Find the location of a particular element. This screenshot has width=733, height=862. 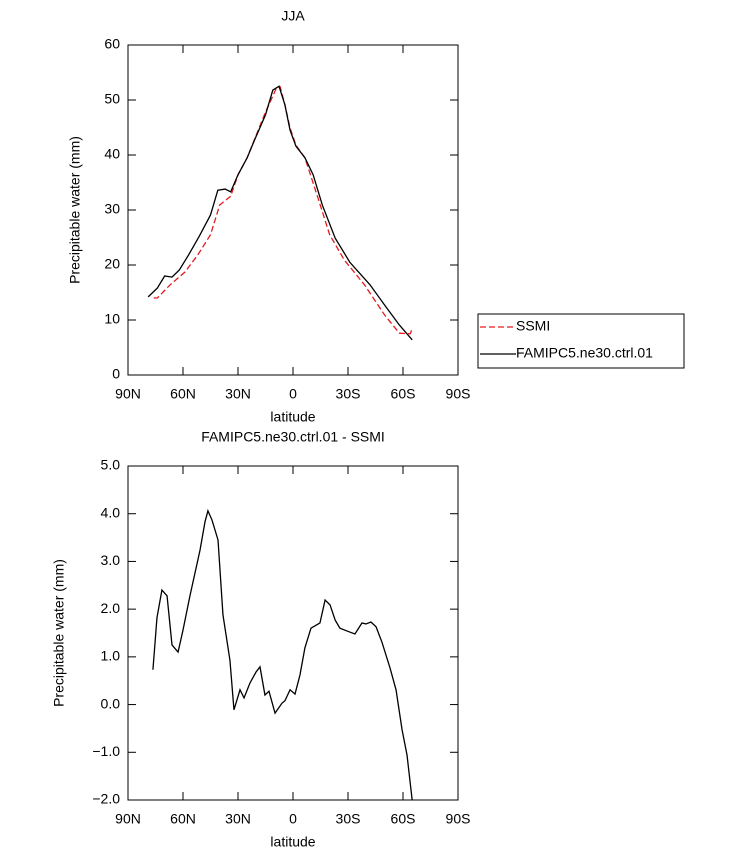

legend-label: SSMI is located at coordinates (533, 326).